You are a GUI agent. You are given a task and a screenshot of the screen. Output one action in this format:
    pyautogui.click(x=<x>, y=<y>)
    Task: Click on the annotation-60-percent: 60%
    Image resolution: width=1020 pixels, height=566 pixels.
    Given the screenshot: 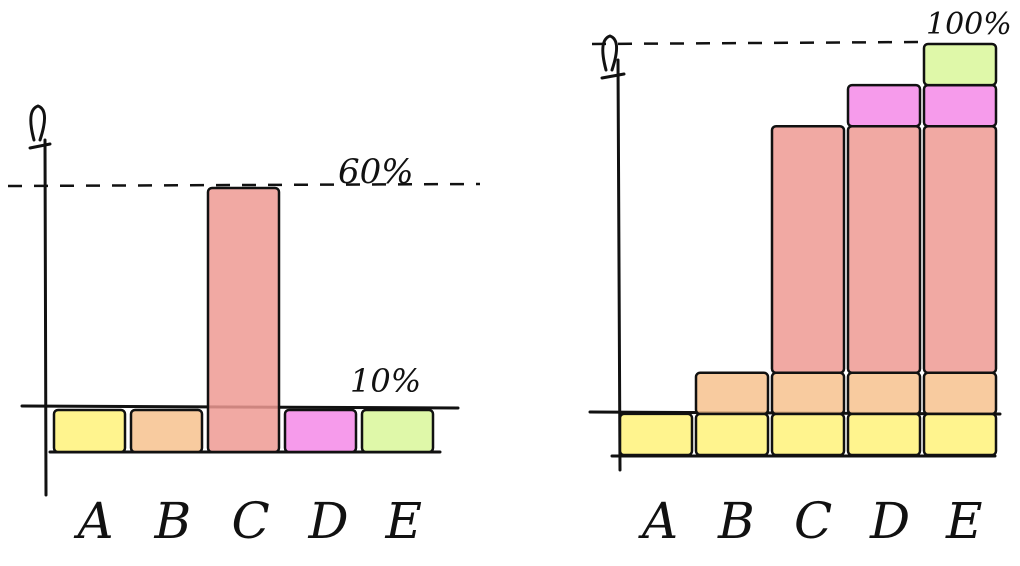 What is the action you would take?
    pyautogui.click(x=376, y=172)
    